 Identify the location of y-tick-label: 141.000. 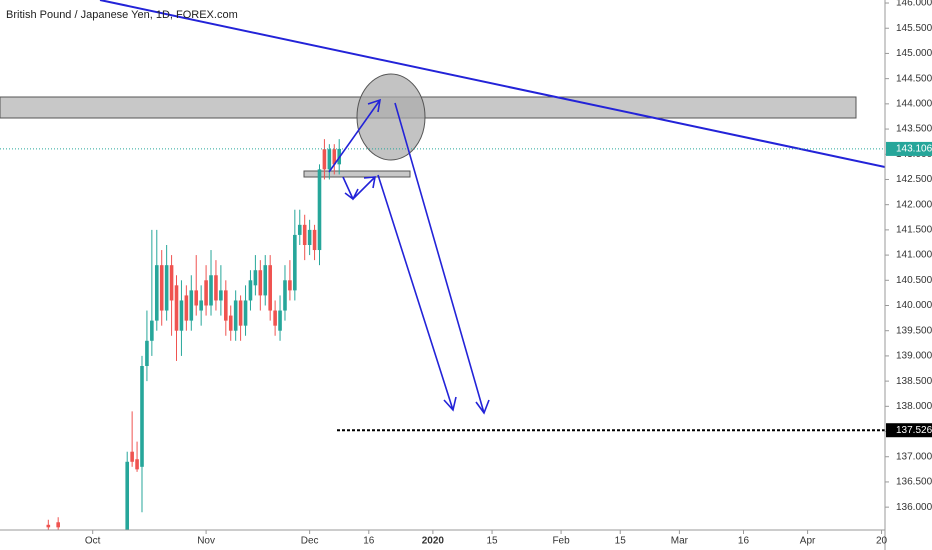
(914, 255).